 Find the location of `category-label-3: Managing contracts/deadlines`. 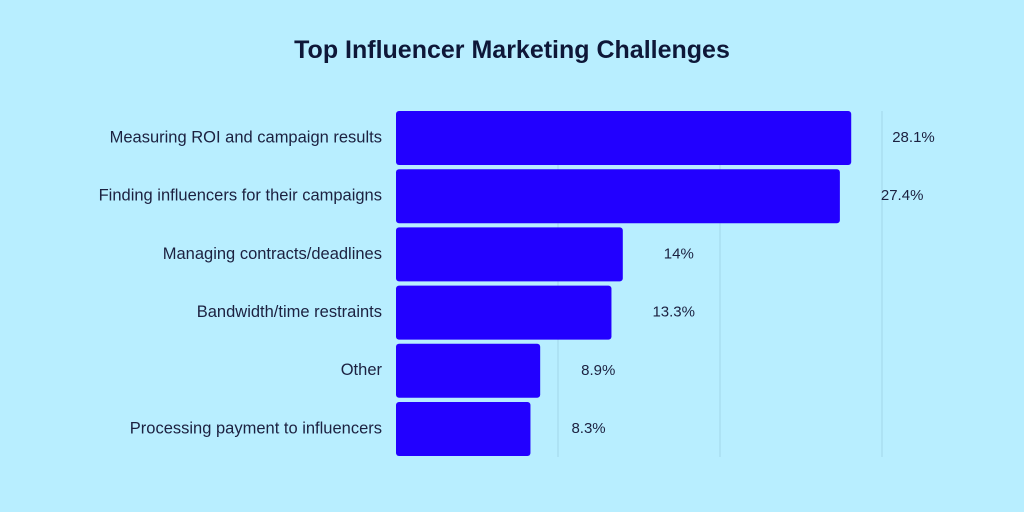

category-label-3: Managing contracts/deadlines is located at coordinates (272, 254).